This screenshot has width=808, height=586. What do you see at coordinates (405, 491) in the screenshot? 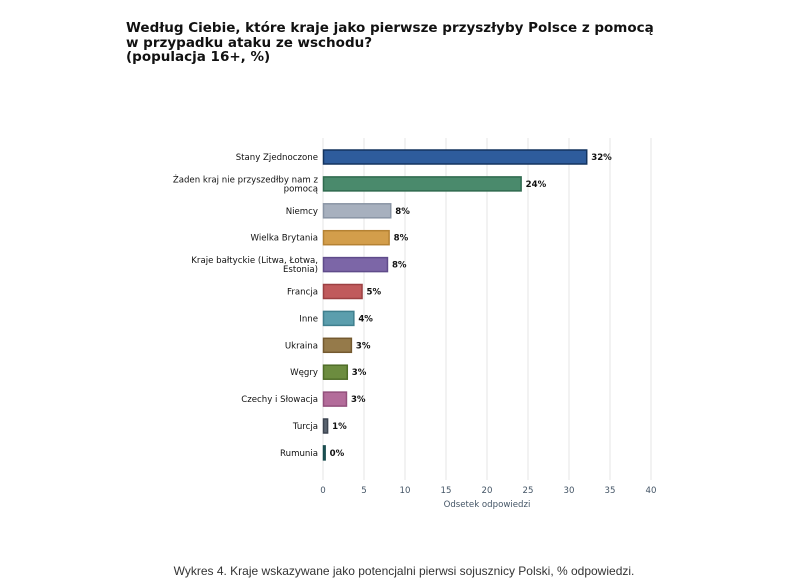
I see `x-tick-label: 10` at bounding box center [405, 491].